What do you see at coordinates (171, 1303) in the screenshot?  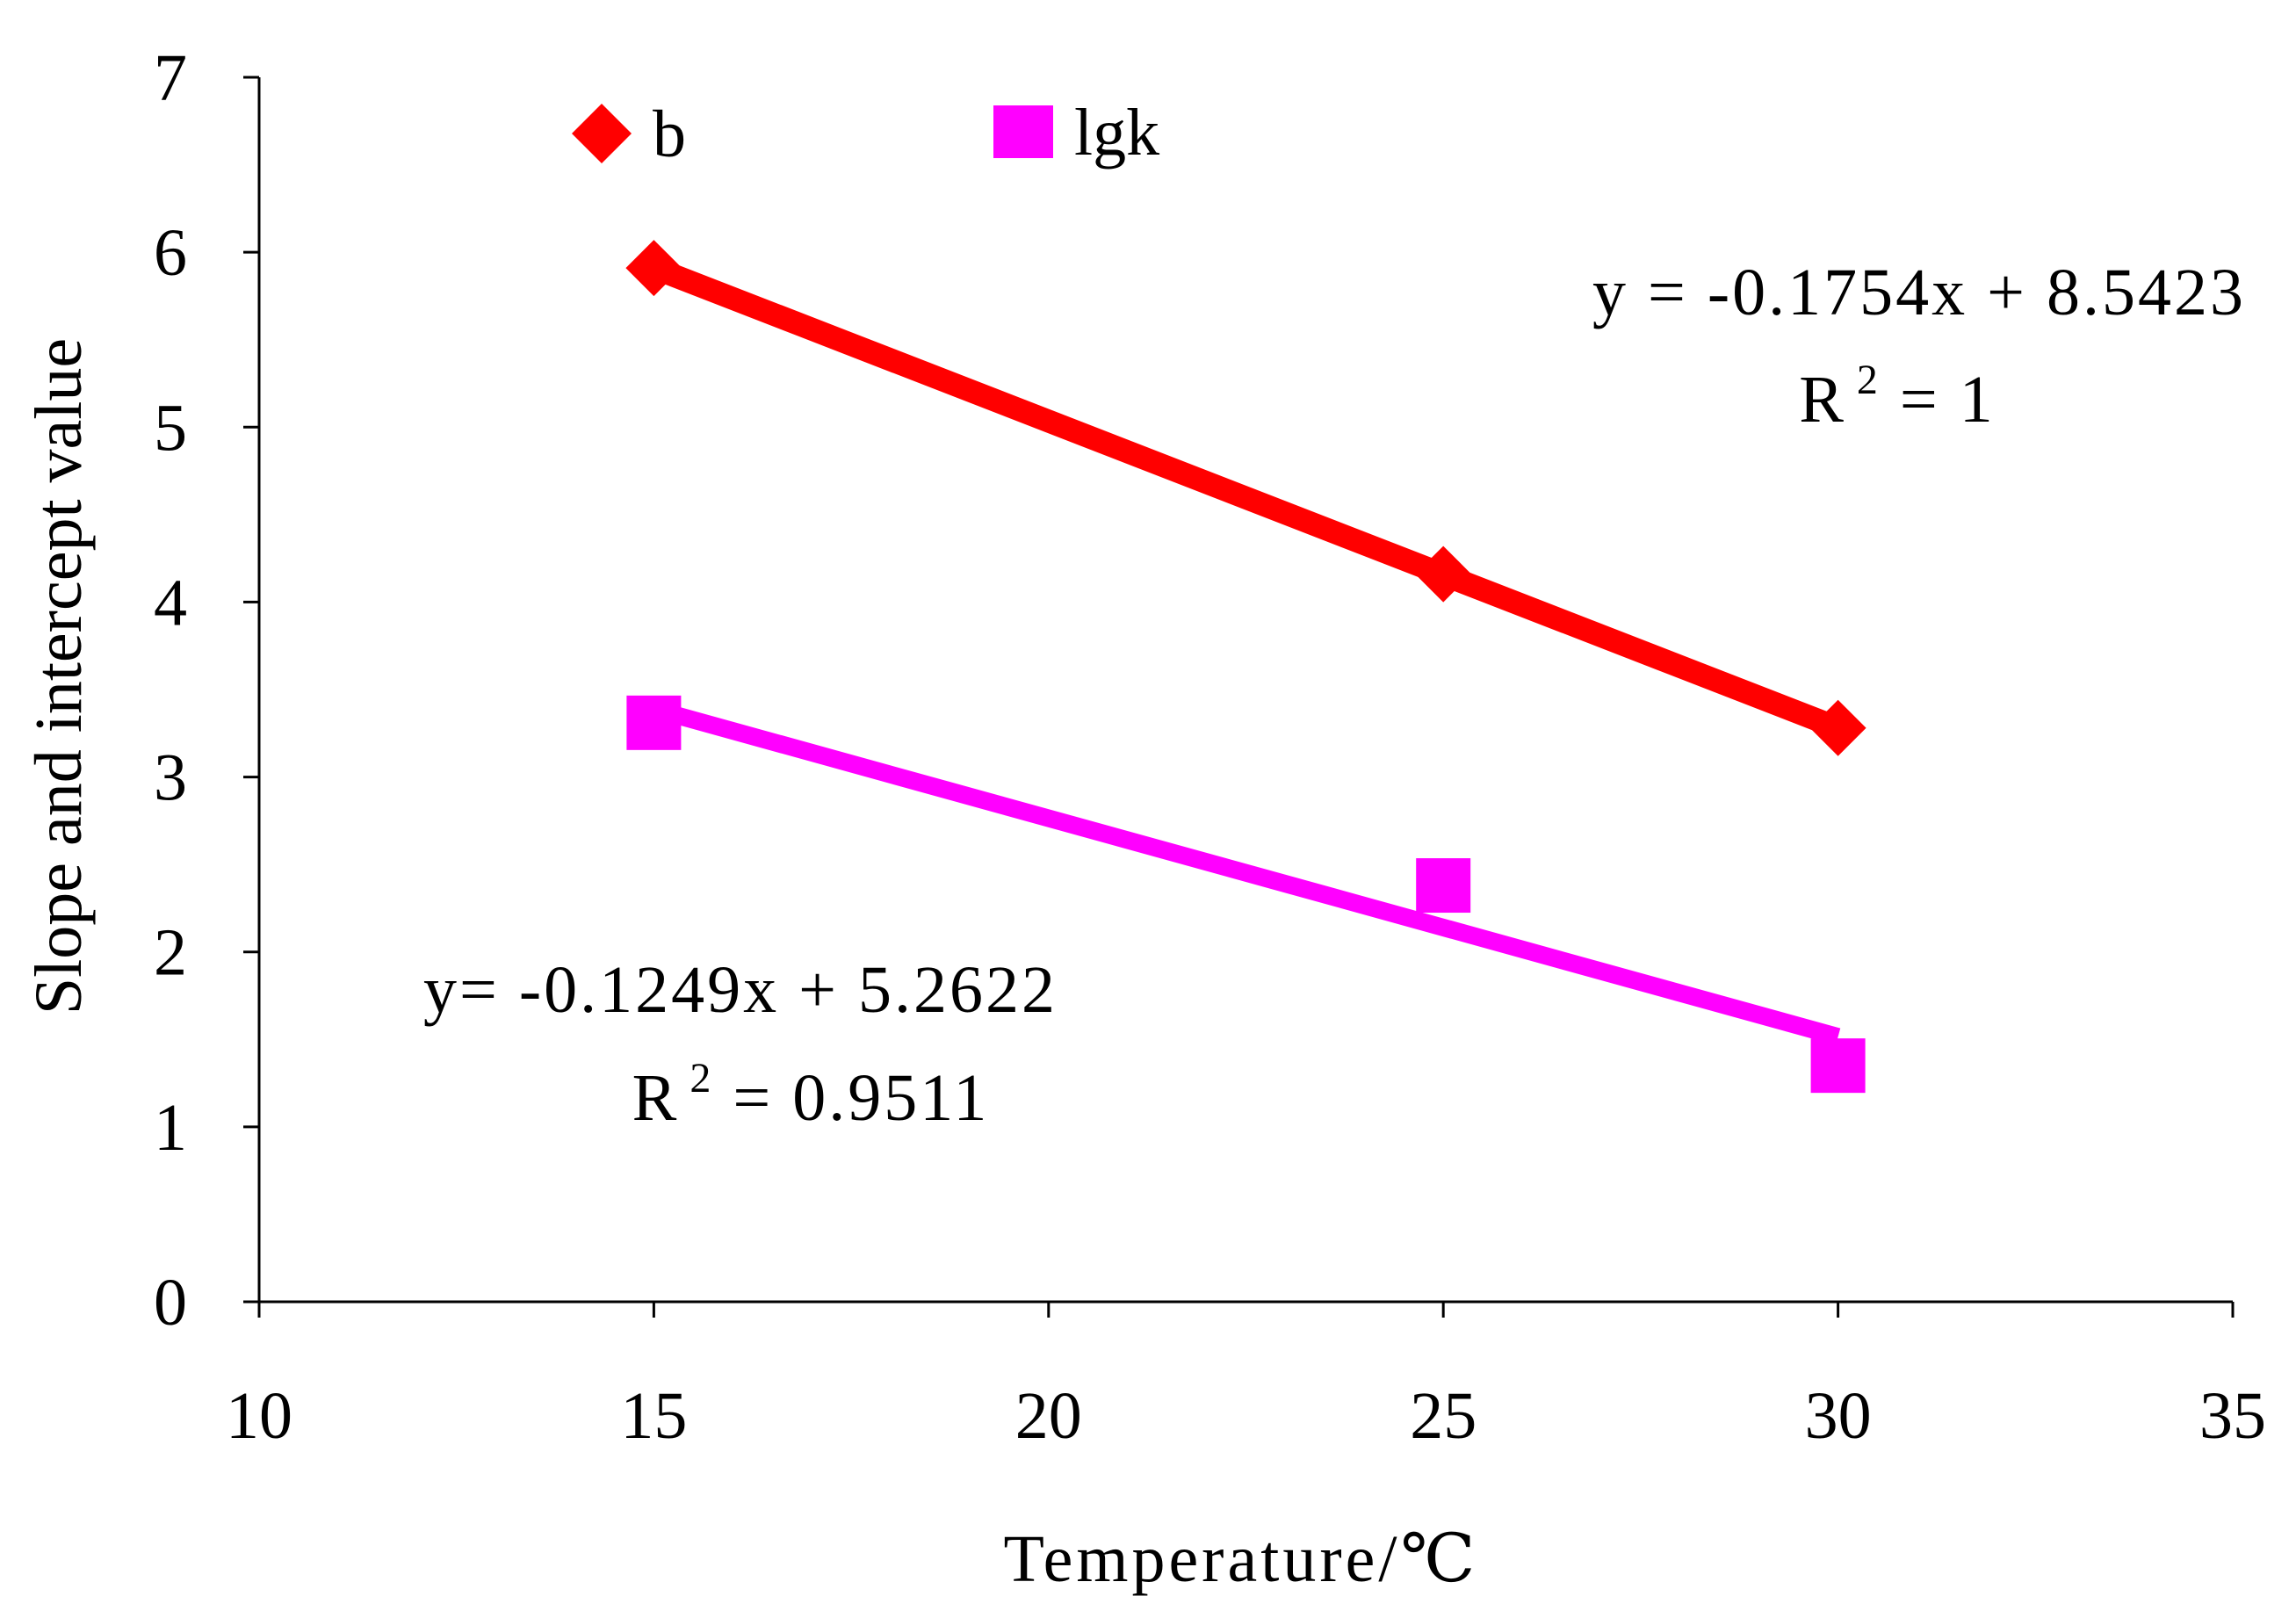 I see `y-tick-label: 0` at bounding box center [171, 1303].